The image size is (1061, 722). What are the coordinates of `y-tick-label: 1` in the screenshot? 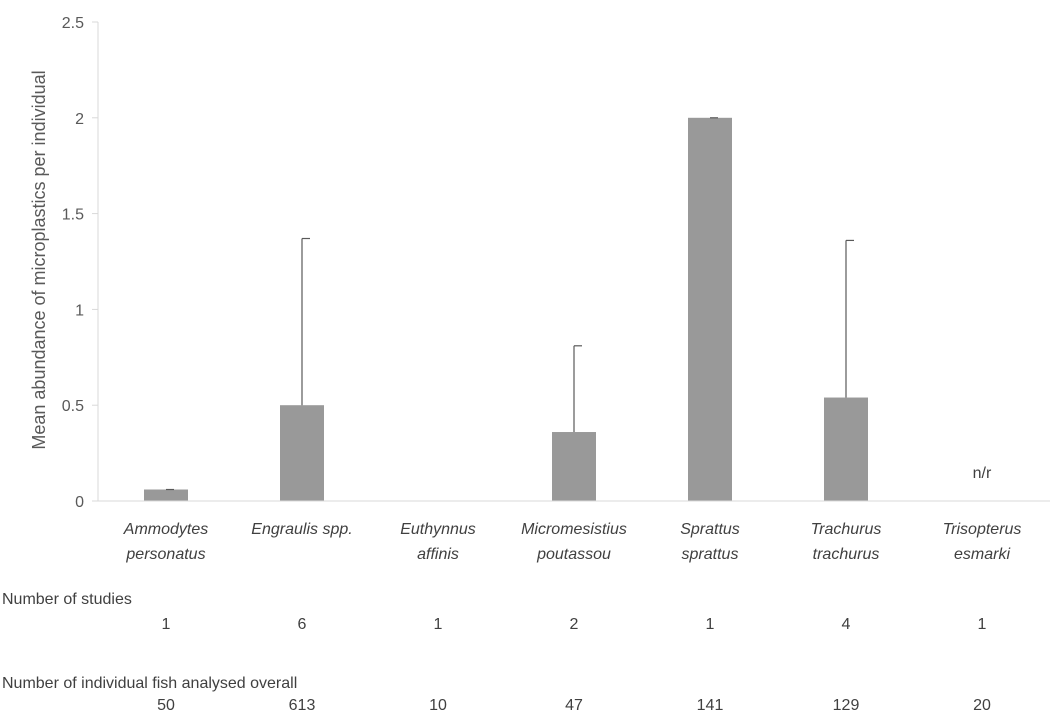 It's located at (79, 310).